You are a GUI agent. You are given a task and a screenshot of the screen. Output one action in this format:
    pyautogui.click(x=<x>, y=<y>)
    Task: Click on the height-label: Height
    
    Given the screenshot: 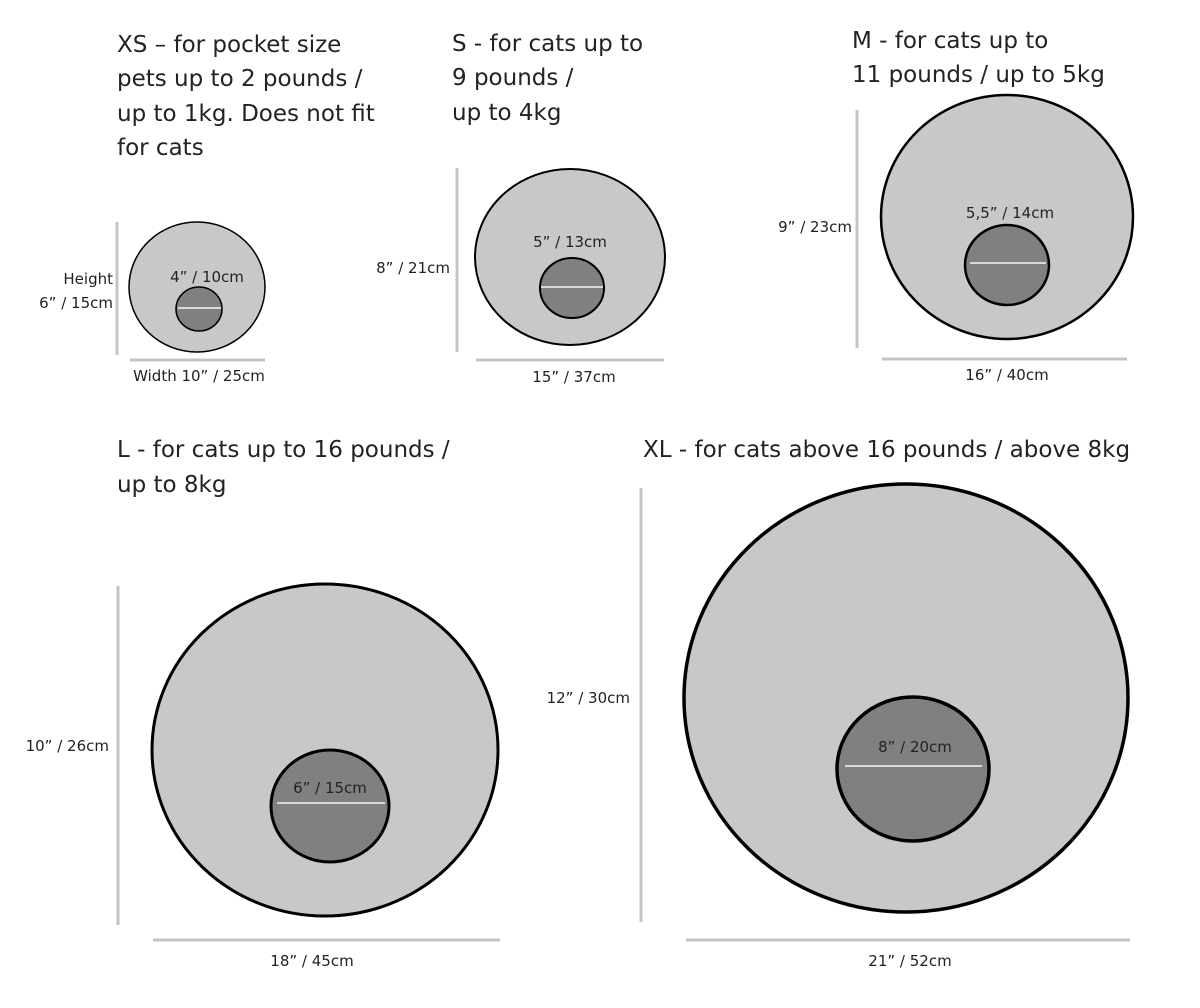 What is the action you would take?
    pyautogui.click(x=88, y=279)
    